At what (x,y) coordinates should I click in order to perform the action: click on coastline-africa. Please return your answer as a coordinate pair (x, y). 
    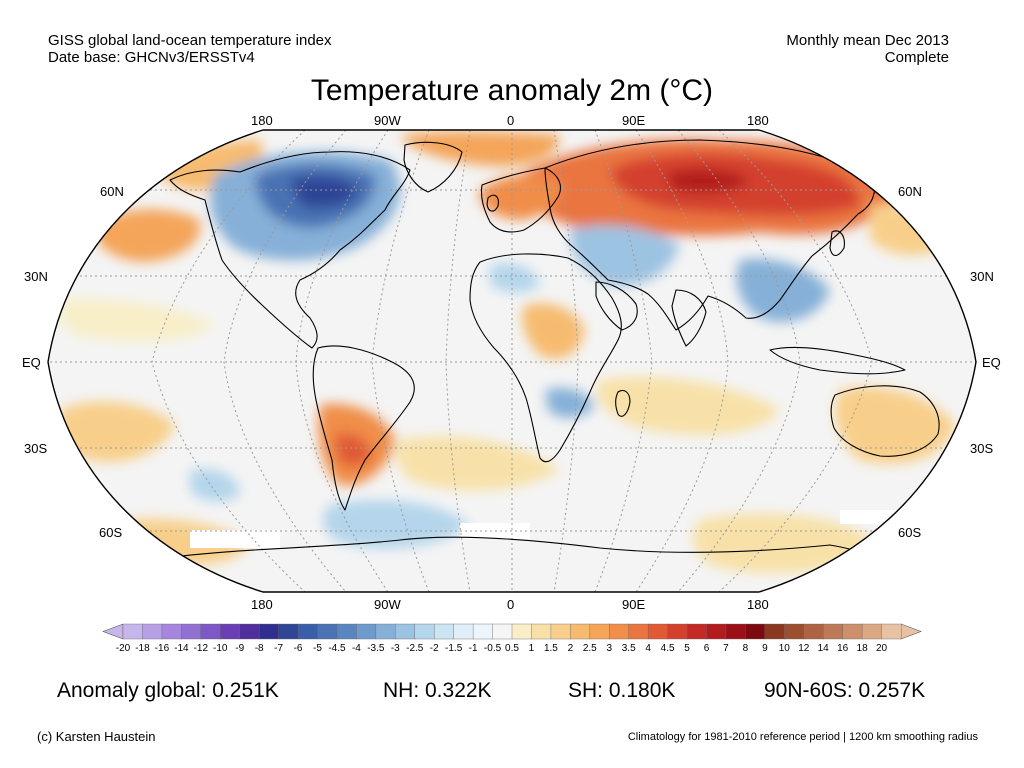
    Looking at the image, I should click on (545, 358).